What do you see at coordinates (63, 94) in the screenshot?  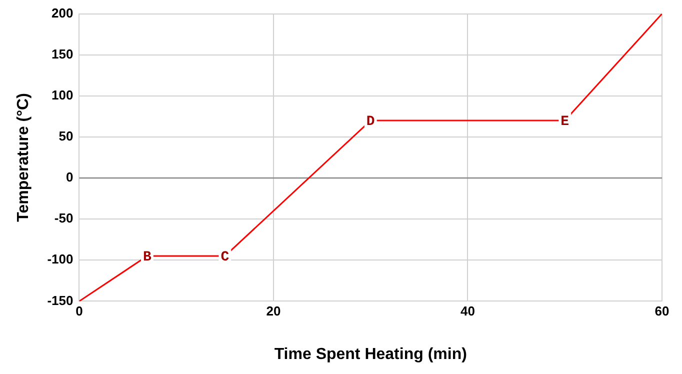 I see `y-tick-label: 100` at bounding box center [63, 94].